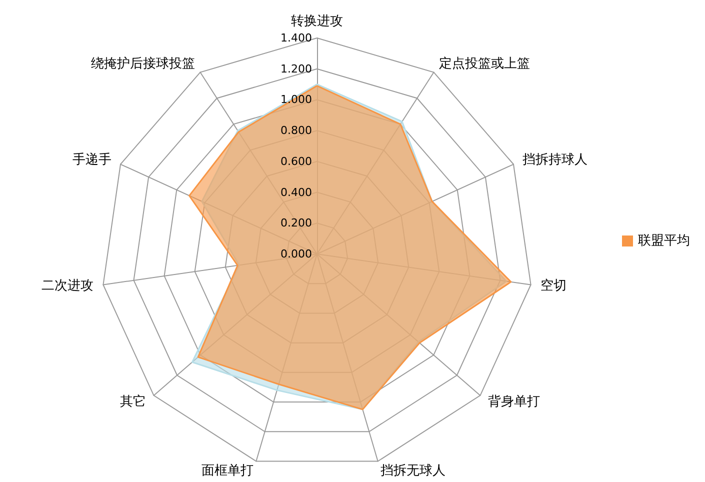  Describe the element at coordinates (553, 286) in the screenshot. I see `spoke-label: 空切` at that location.